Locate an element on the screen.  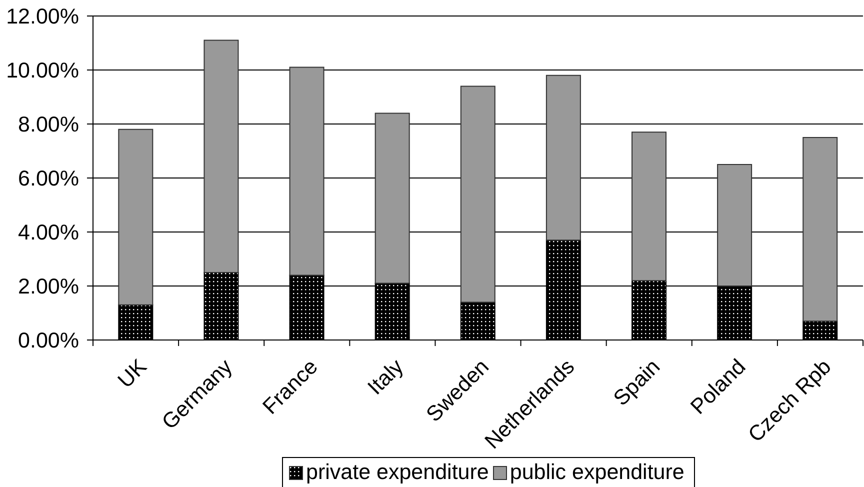
y-tick-label: 8.00% is located at coordinates (48, 124).